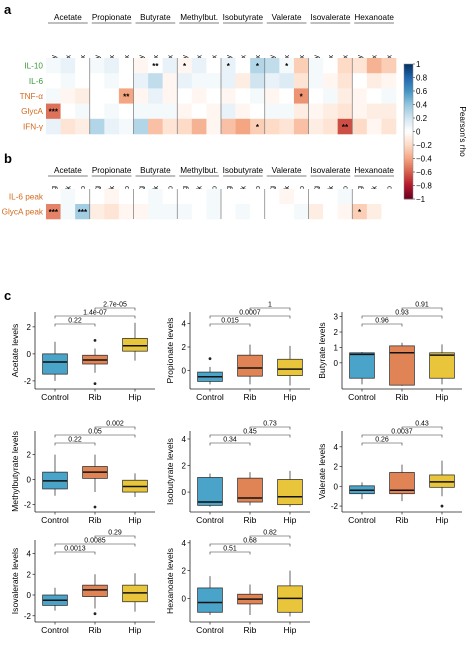  What do you see at coordinates (336, 363) in the screenshot?
I see `boxplot-y-tick-label: 0` at bounding box center [336, 363].